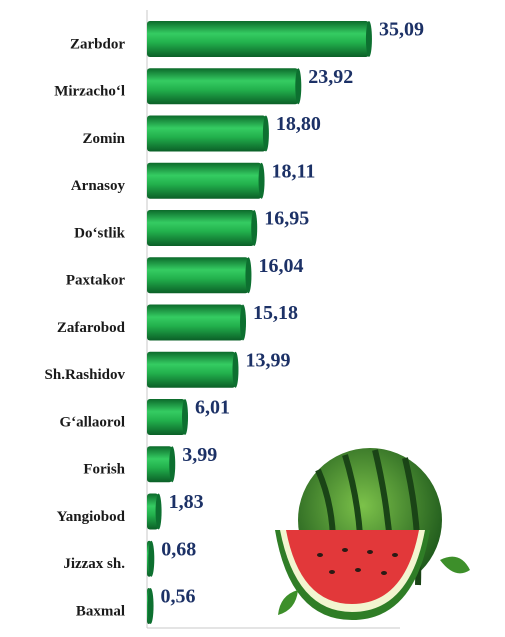 This screenshot has width=505, height=637. I want to click on y-tick-label: Zomin, so click(103, 139).